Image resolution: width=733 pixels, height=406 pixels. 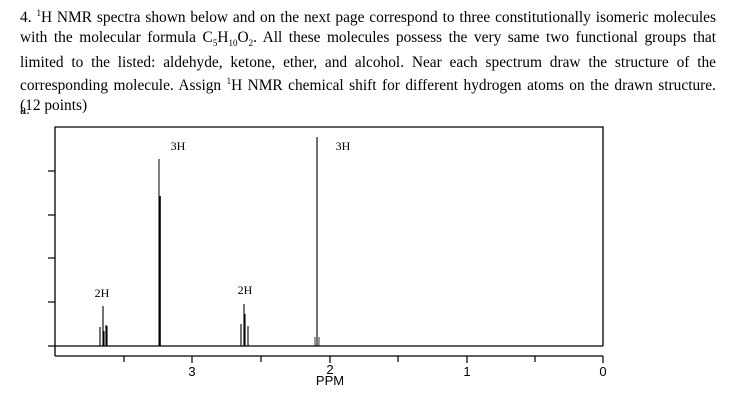 What do you see at coordinates (363, 359) in the screenshot?
I see `x-ticks` at bounding box center [363, 359].